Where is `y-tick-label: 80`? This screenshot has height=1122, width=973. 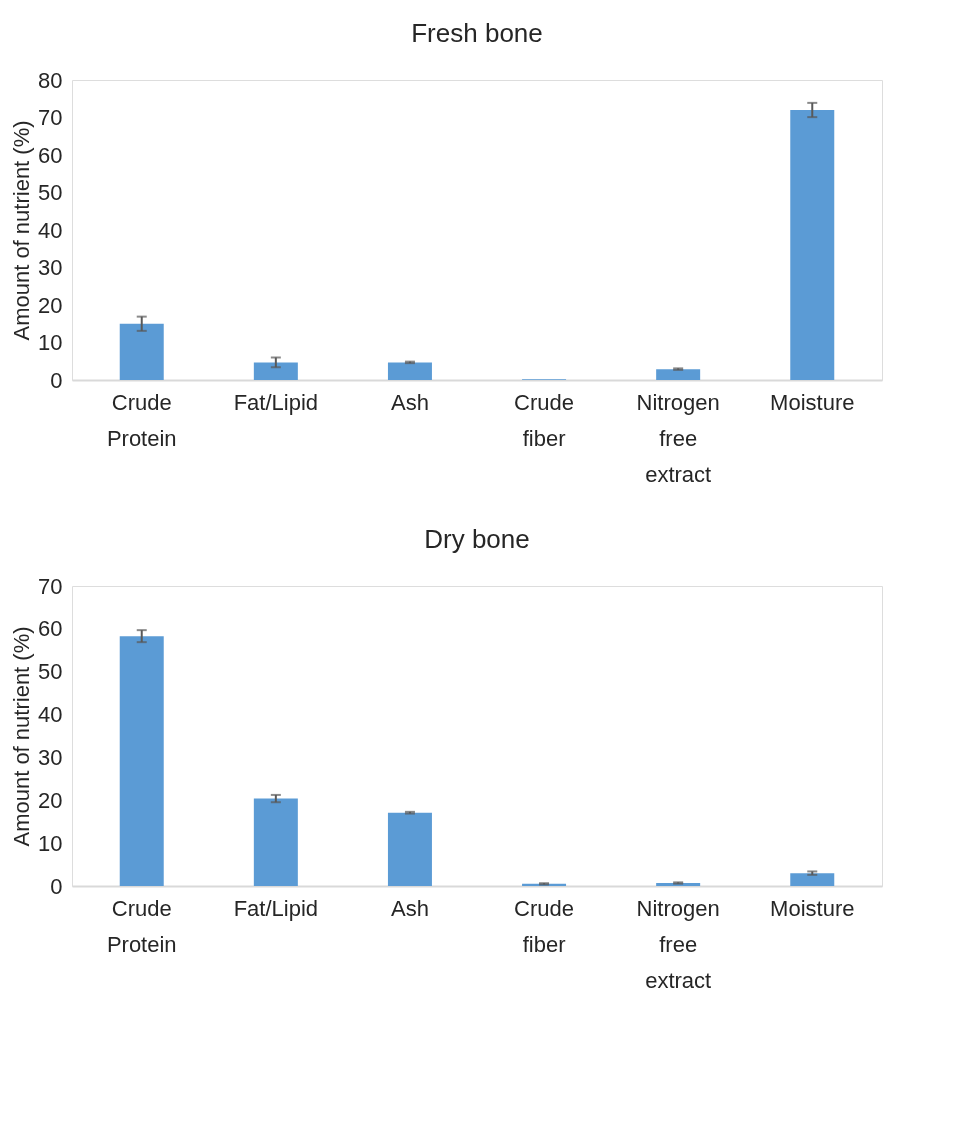 y-tick-label: 80 is located at coordinates (50, 80).